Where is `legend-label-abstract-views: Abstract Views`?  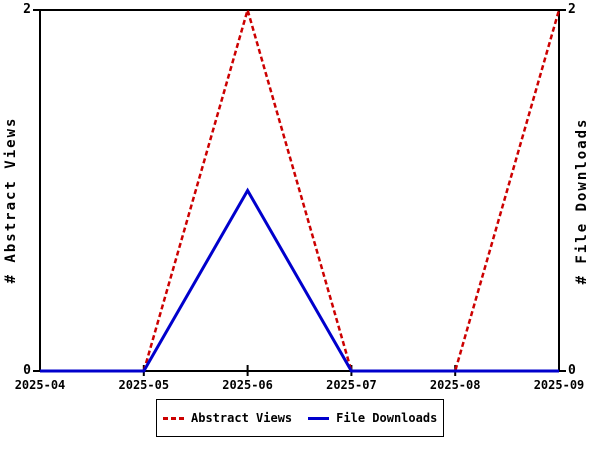 legend-label-abstract-views: Abstract Views is located at coordinates (242, 418).